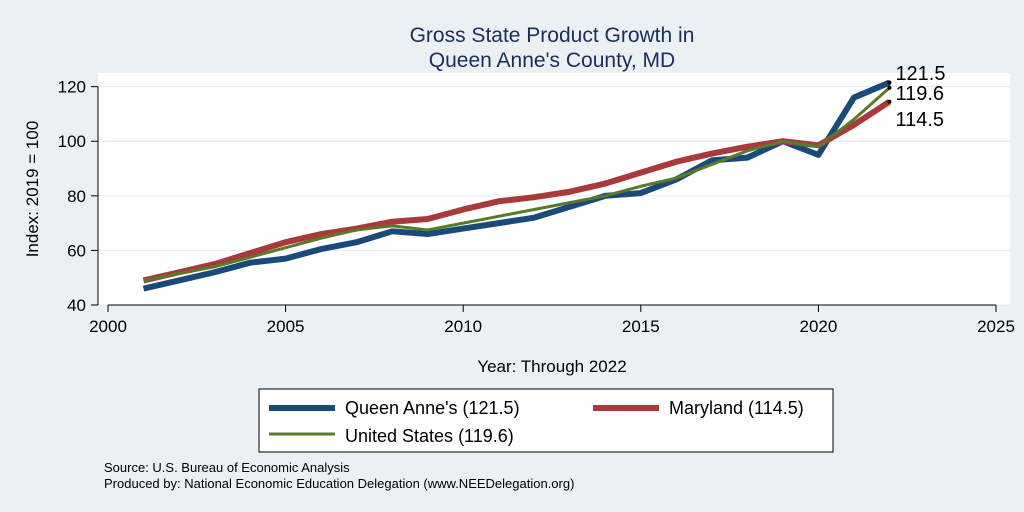 The width and height of the screenshot is (1024, 512). What do you see at coordinates (286, 326) in the screenshot?
I see `x-tick-label-2005: 2005` at bounding box center [286, 326].